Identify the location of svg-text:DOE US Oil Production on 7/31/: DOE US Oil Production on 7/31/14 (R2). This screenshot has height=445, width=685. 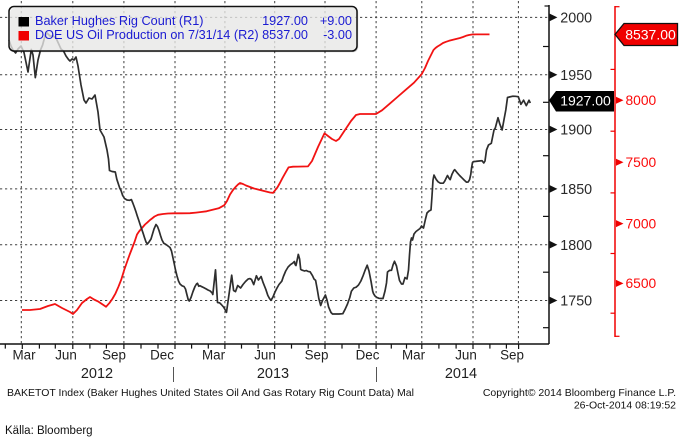
(147, 35).